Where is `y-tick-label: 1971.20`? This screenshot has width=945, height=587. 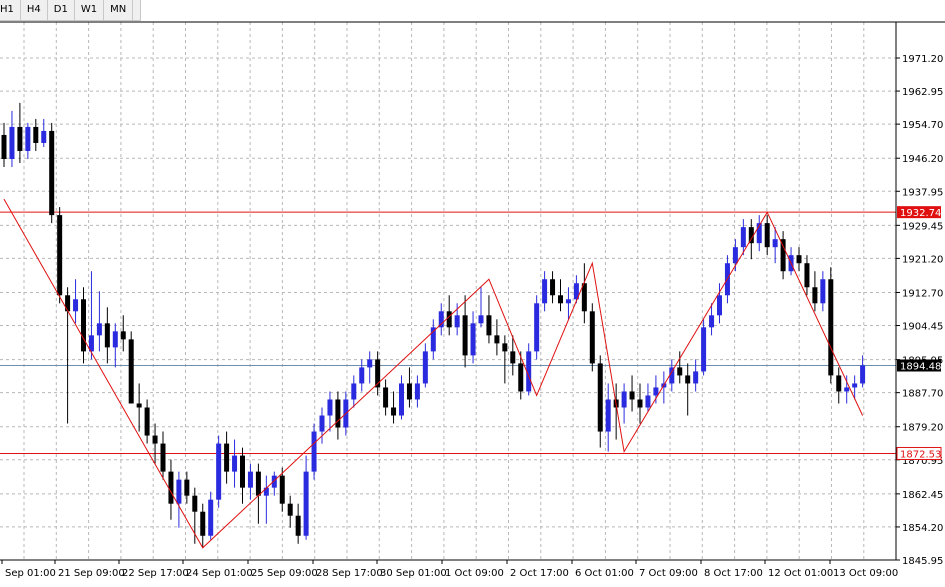
y-tick-label: 1971.20 is located at coordinates (922, 59).